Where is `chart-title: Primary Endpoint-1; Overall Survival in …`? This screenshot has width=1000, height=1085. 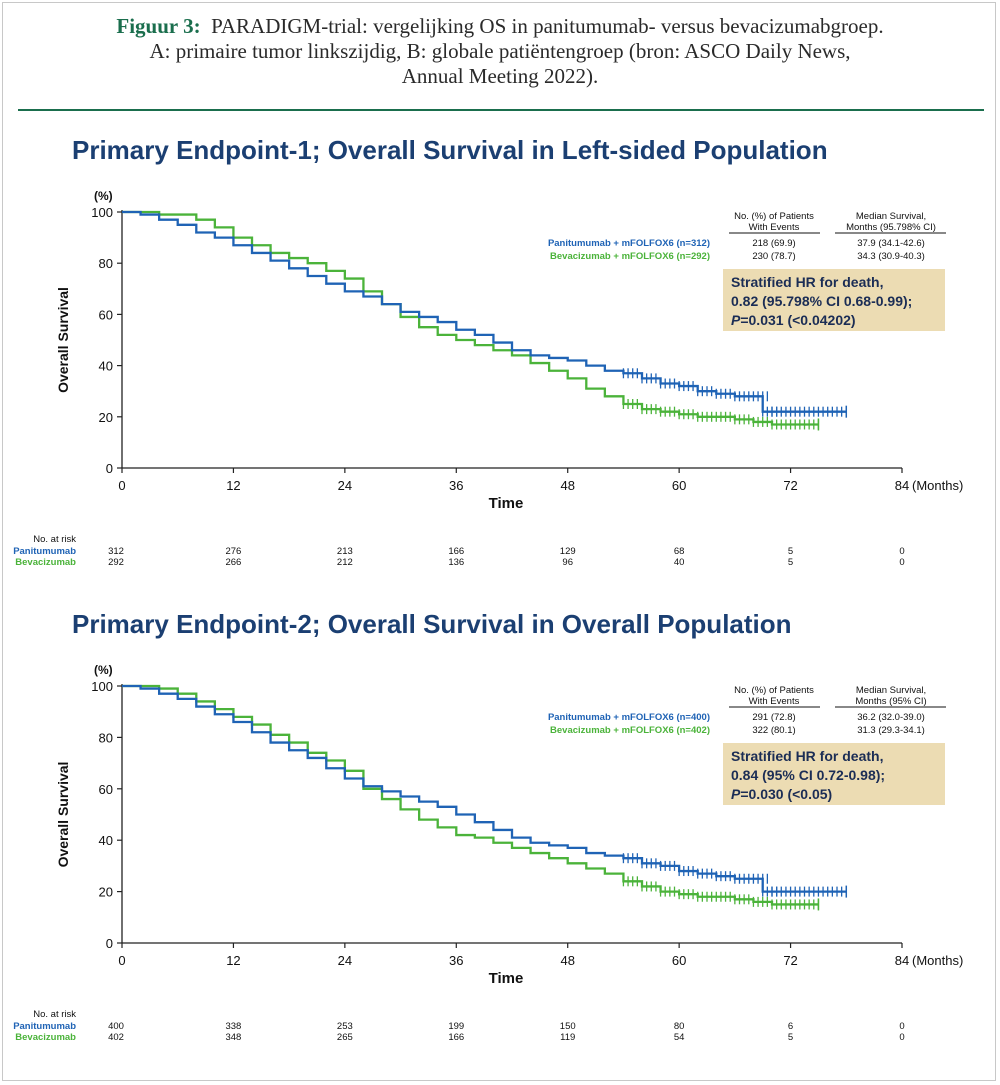 chart-title: Primary Endpoint-1; Overall Survival in … is located at coordinates (450, 150).